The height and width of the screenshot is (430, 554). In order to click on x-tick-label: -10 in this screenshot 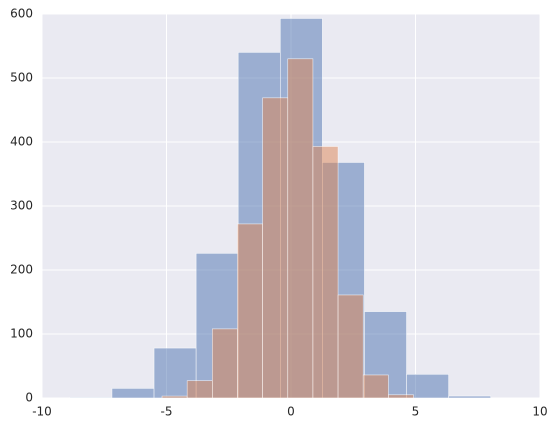, I will do `click(42, 412)`.